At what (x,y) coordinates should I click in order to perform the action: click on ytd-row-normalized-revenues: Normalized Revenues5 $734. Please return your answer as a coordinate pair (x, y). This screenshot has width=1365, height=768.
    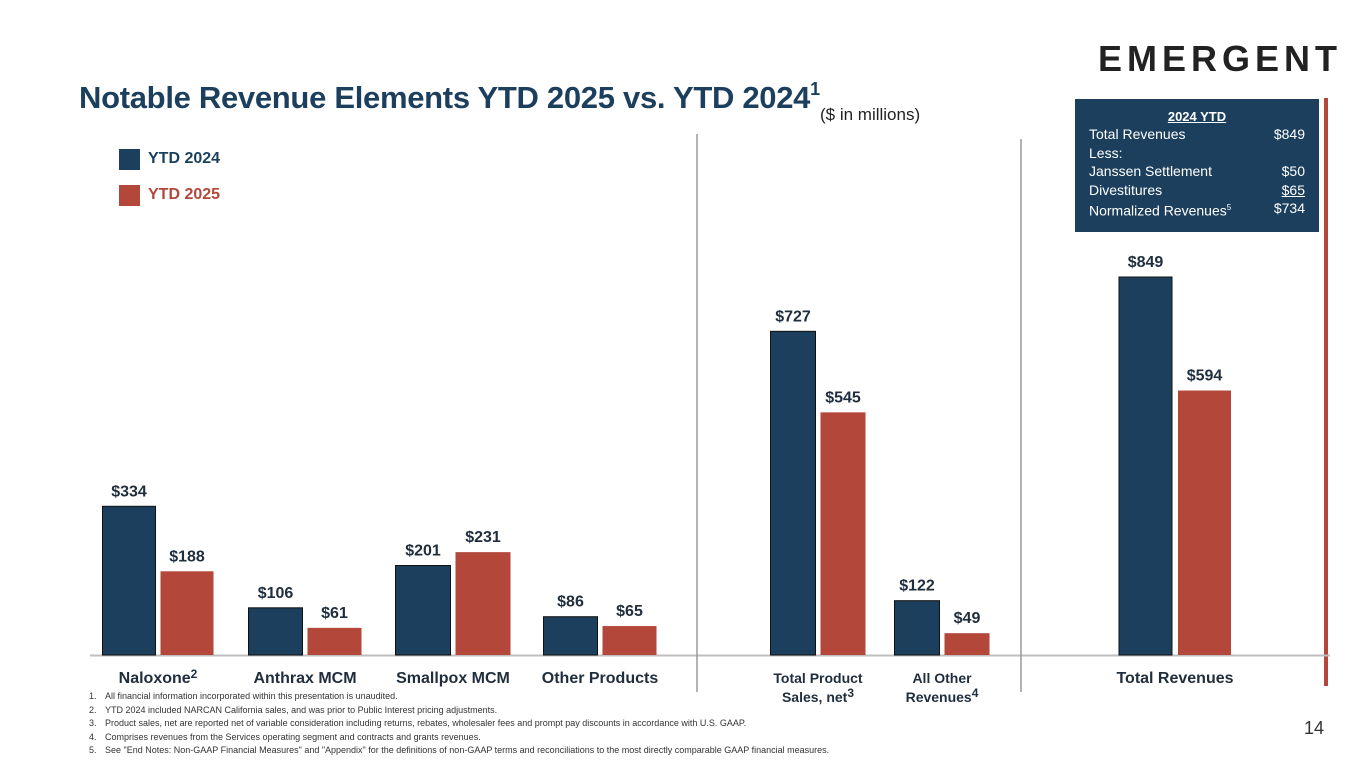
    Looking at the image, I should click on (1197, 209).